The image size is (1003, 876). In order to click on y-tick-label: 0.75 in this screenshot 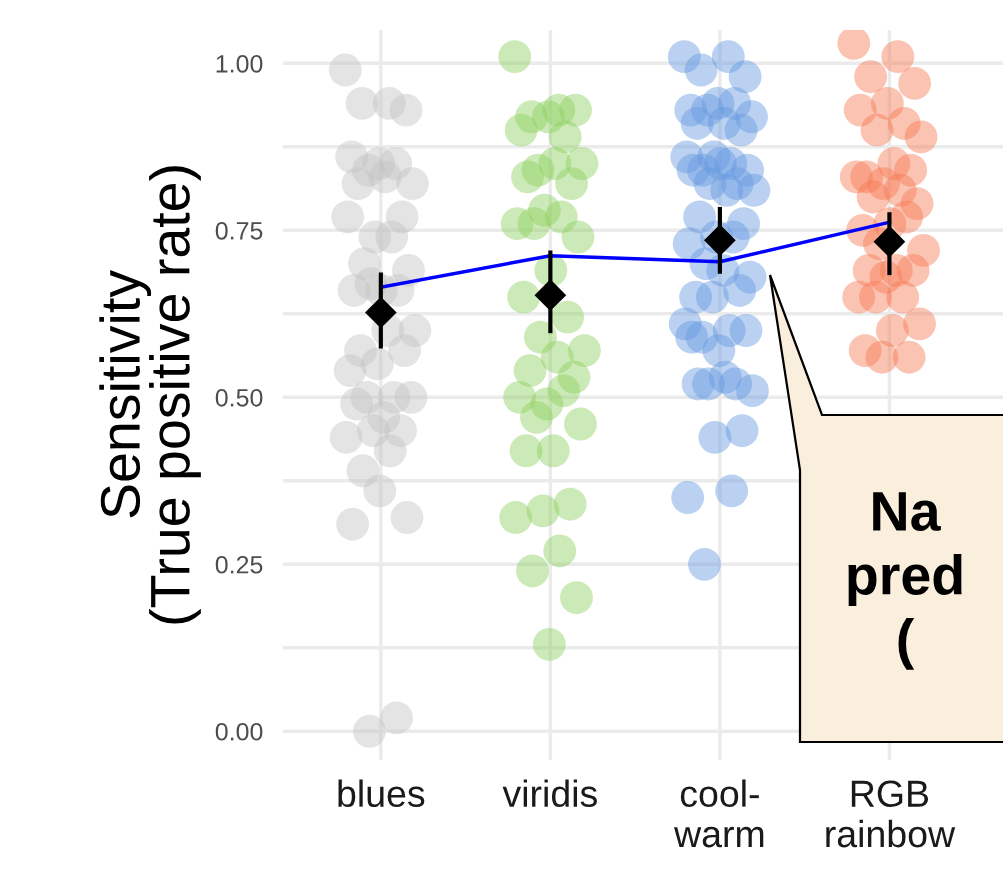, I will do `click(239, 230)`.